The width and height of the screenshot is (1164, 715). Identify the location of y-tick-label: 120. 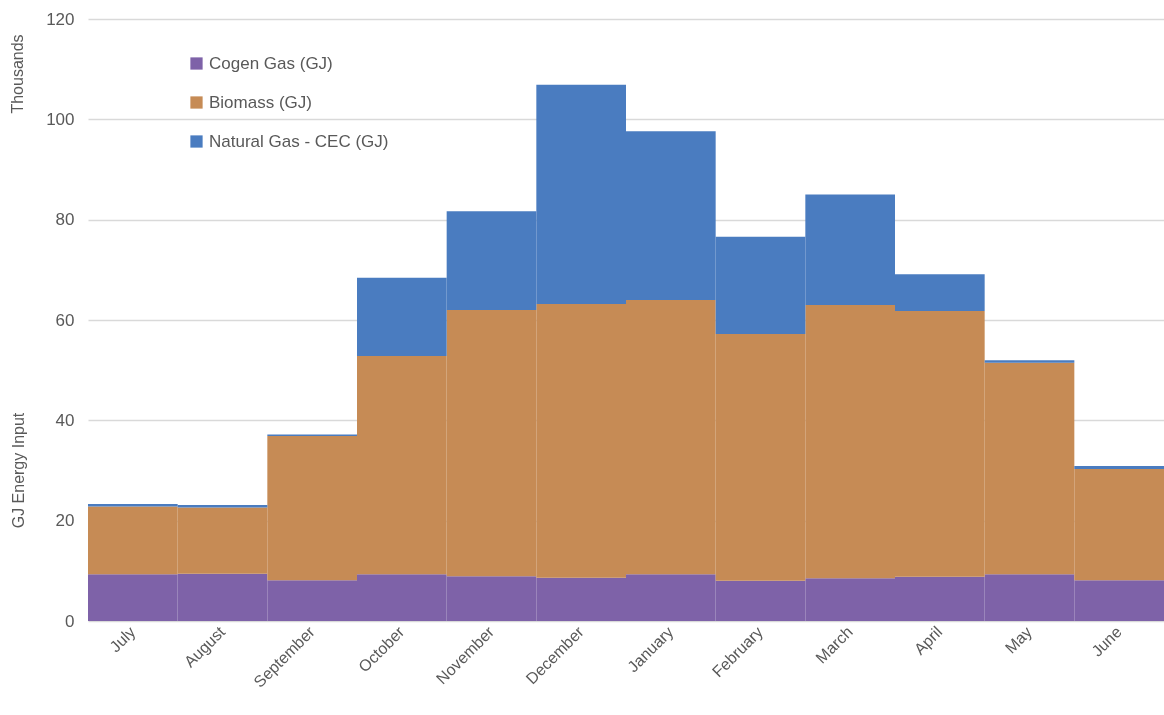
(60, 19).